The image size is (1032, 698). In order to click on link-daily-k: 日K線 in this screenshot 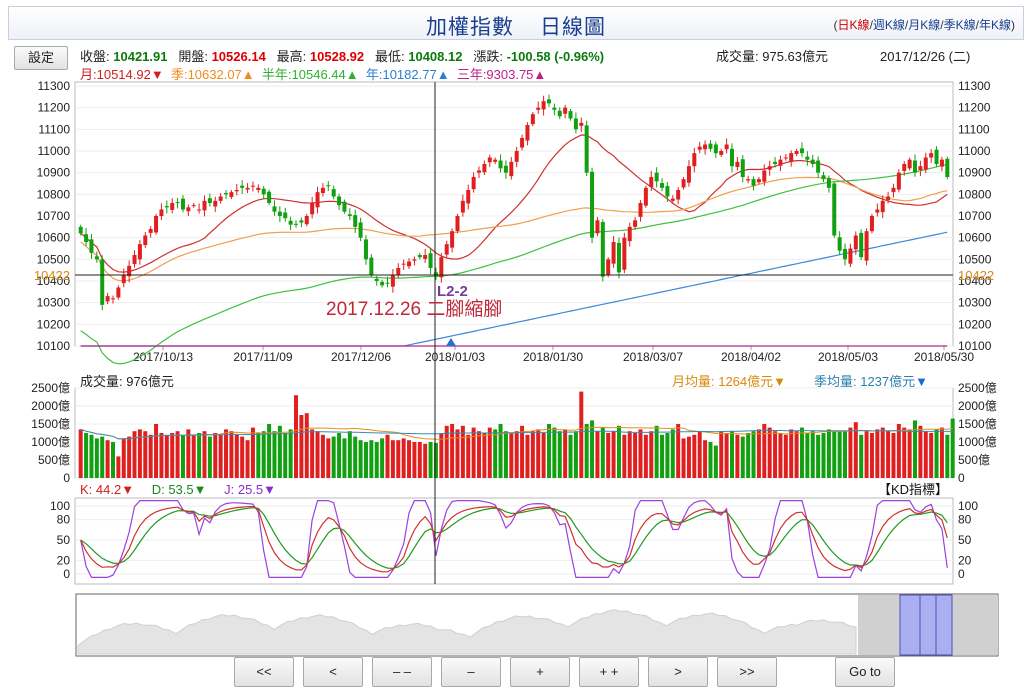, I will do `click(853, 25)`.